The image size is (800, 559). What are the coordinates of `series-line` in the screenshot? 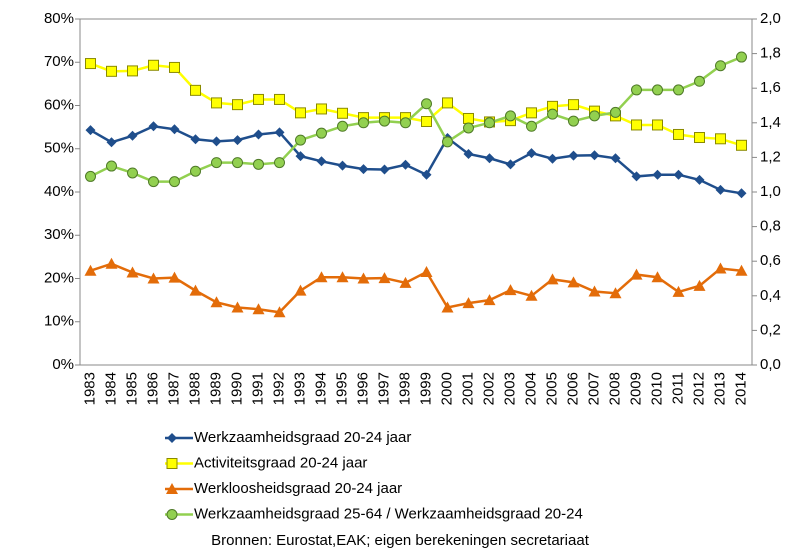 It's located at (416, 288).